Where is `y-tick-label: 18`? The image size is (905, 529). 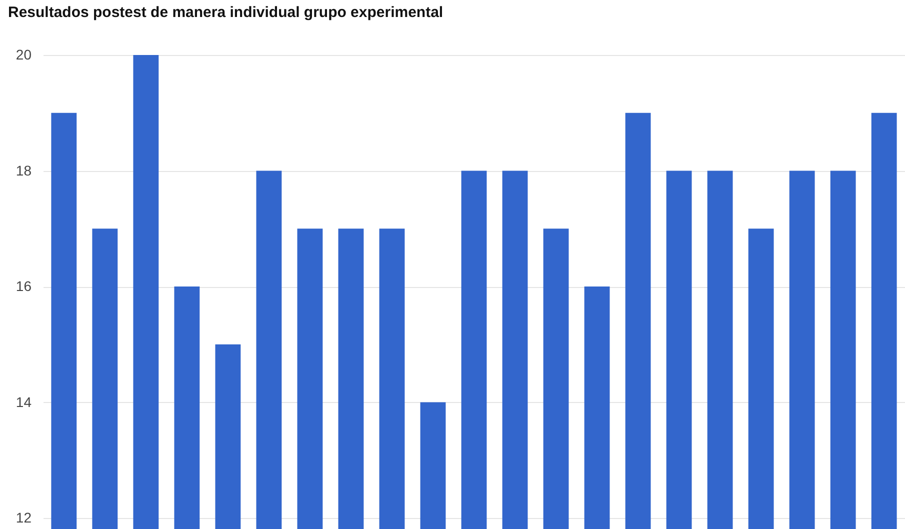
y-tick-label: 18 is located at coordinates (24, 170).